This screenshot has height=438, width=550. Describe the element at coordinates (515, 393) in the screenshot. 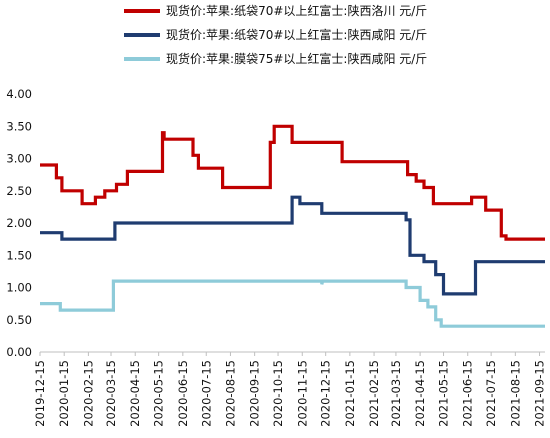

I see `x-tick-label: 2021-08-15` at that location.